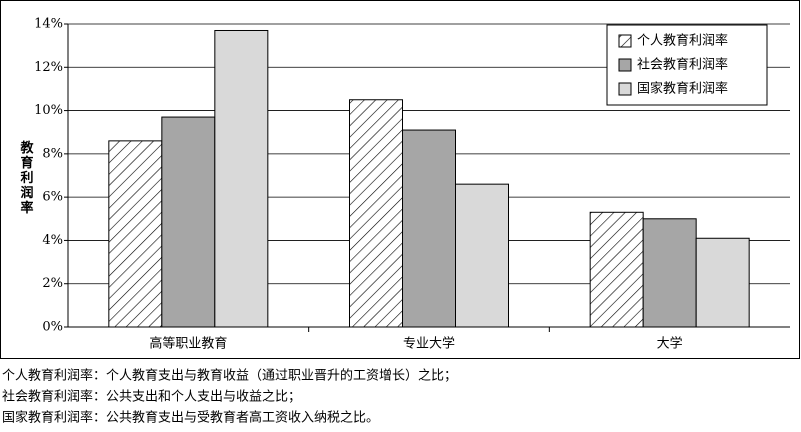 Image resolution: width=801 pixels, height=432 pixels. Describe the element at coordinates (188, 344) in the screenshot. I see `x-tick-label: 高等职业教育` at that location.